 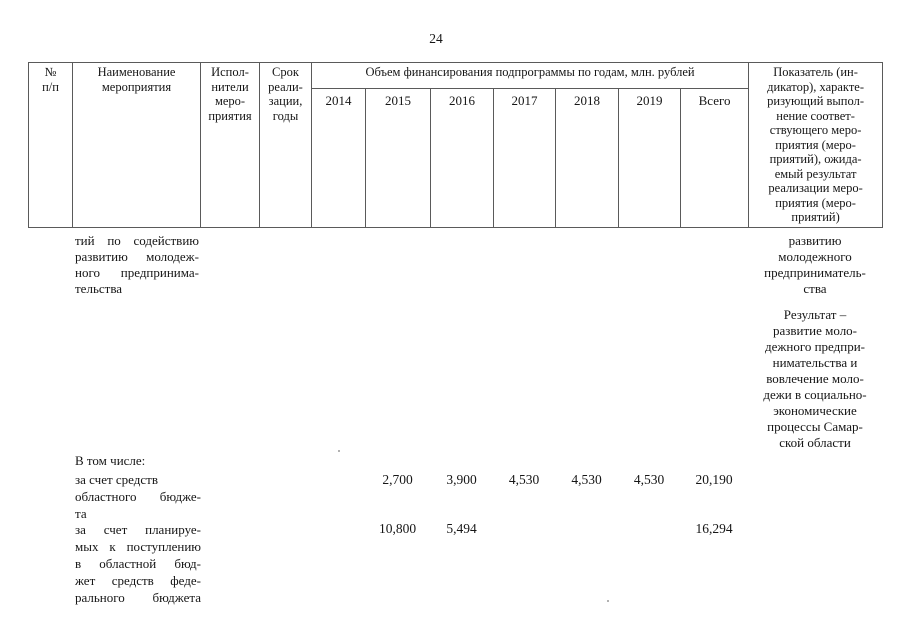 What do you see at coordinates (50, 145) in the screenshot?
I see `col-header-npp: № п/п` at bounding box center [50, 145].